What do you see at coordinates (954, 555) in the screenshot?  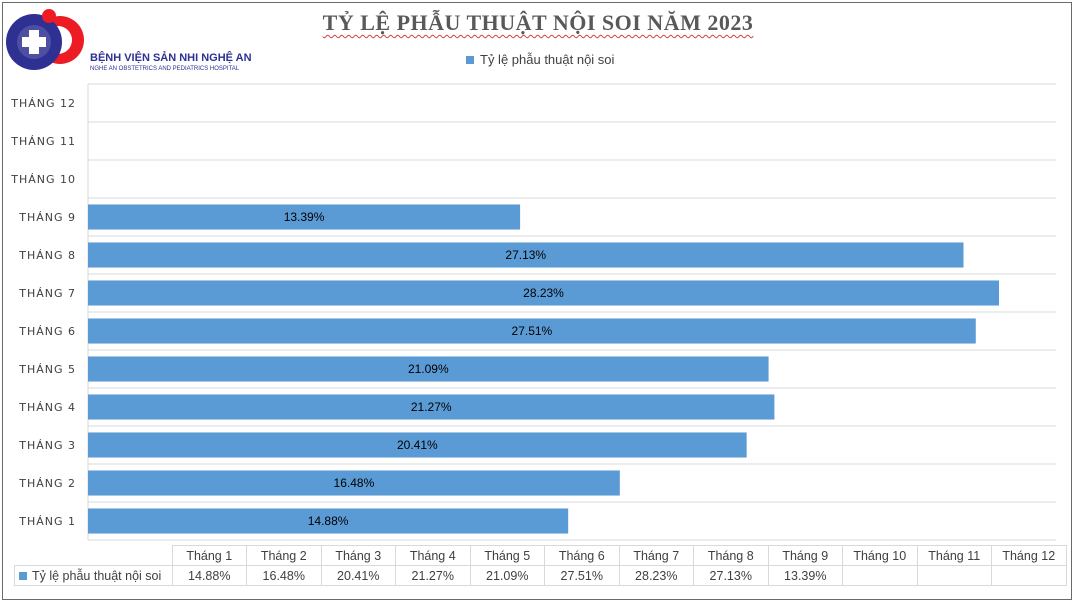 I see `data-table-column-header: Tháng 11` at bounding box center [954, 555].